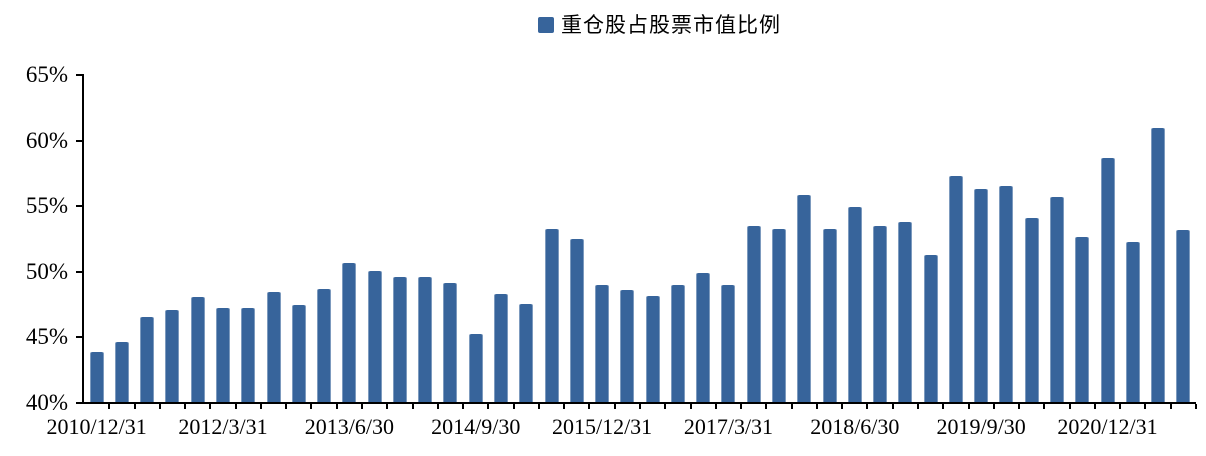 This screenshot has width=1206, height=456. I want to click on bar-2021/6/30, so click(1158, 264).